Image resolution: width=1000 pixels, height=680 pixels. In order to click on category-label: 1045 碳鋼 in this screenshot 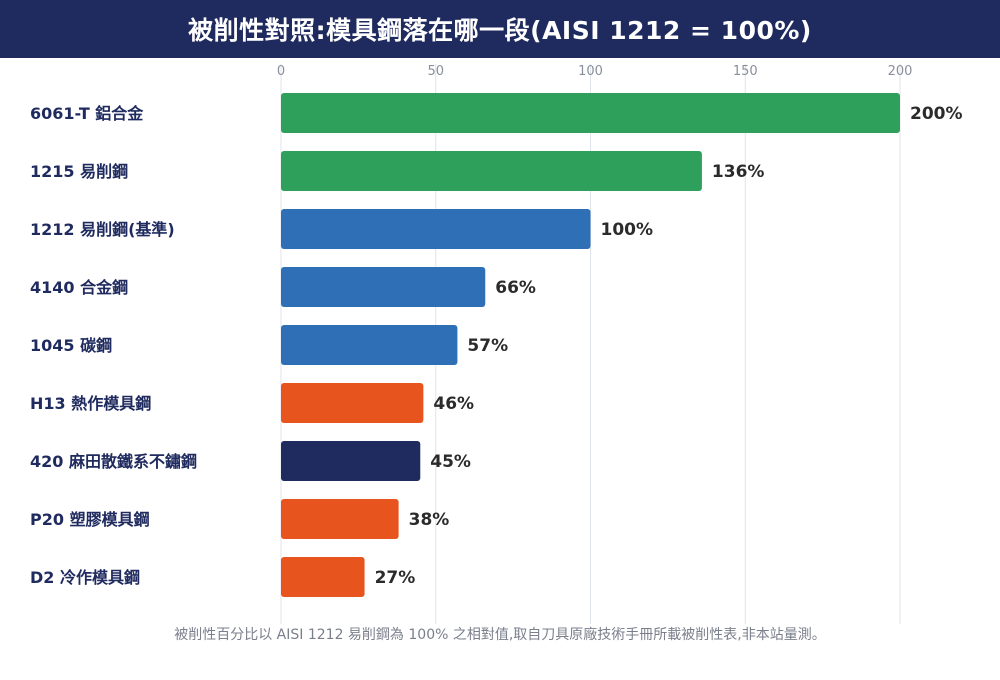, I will do `click(71, 345)`.